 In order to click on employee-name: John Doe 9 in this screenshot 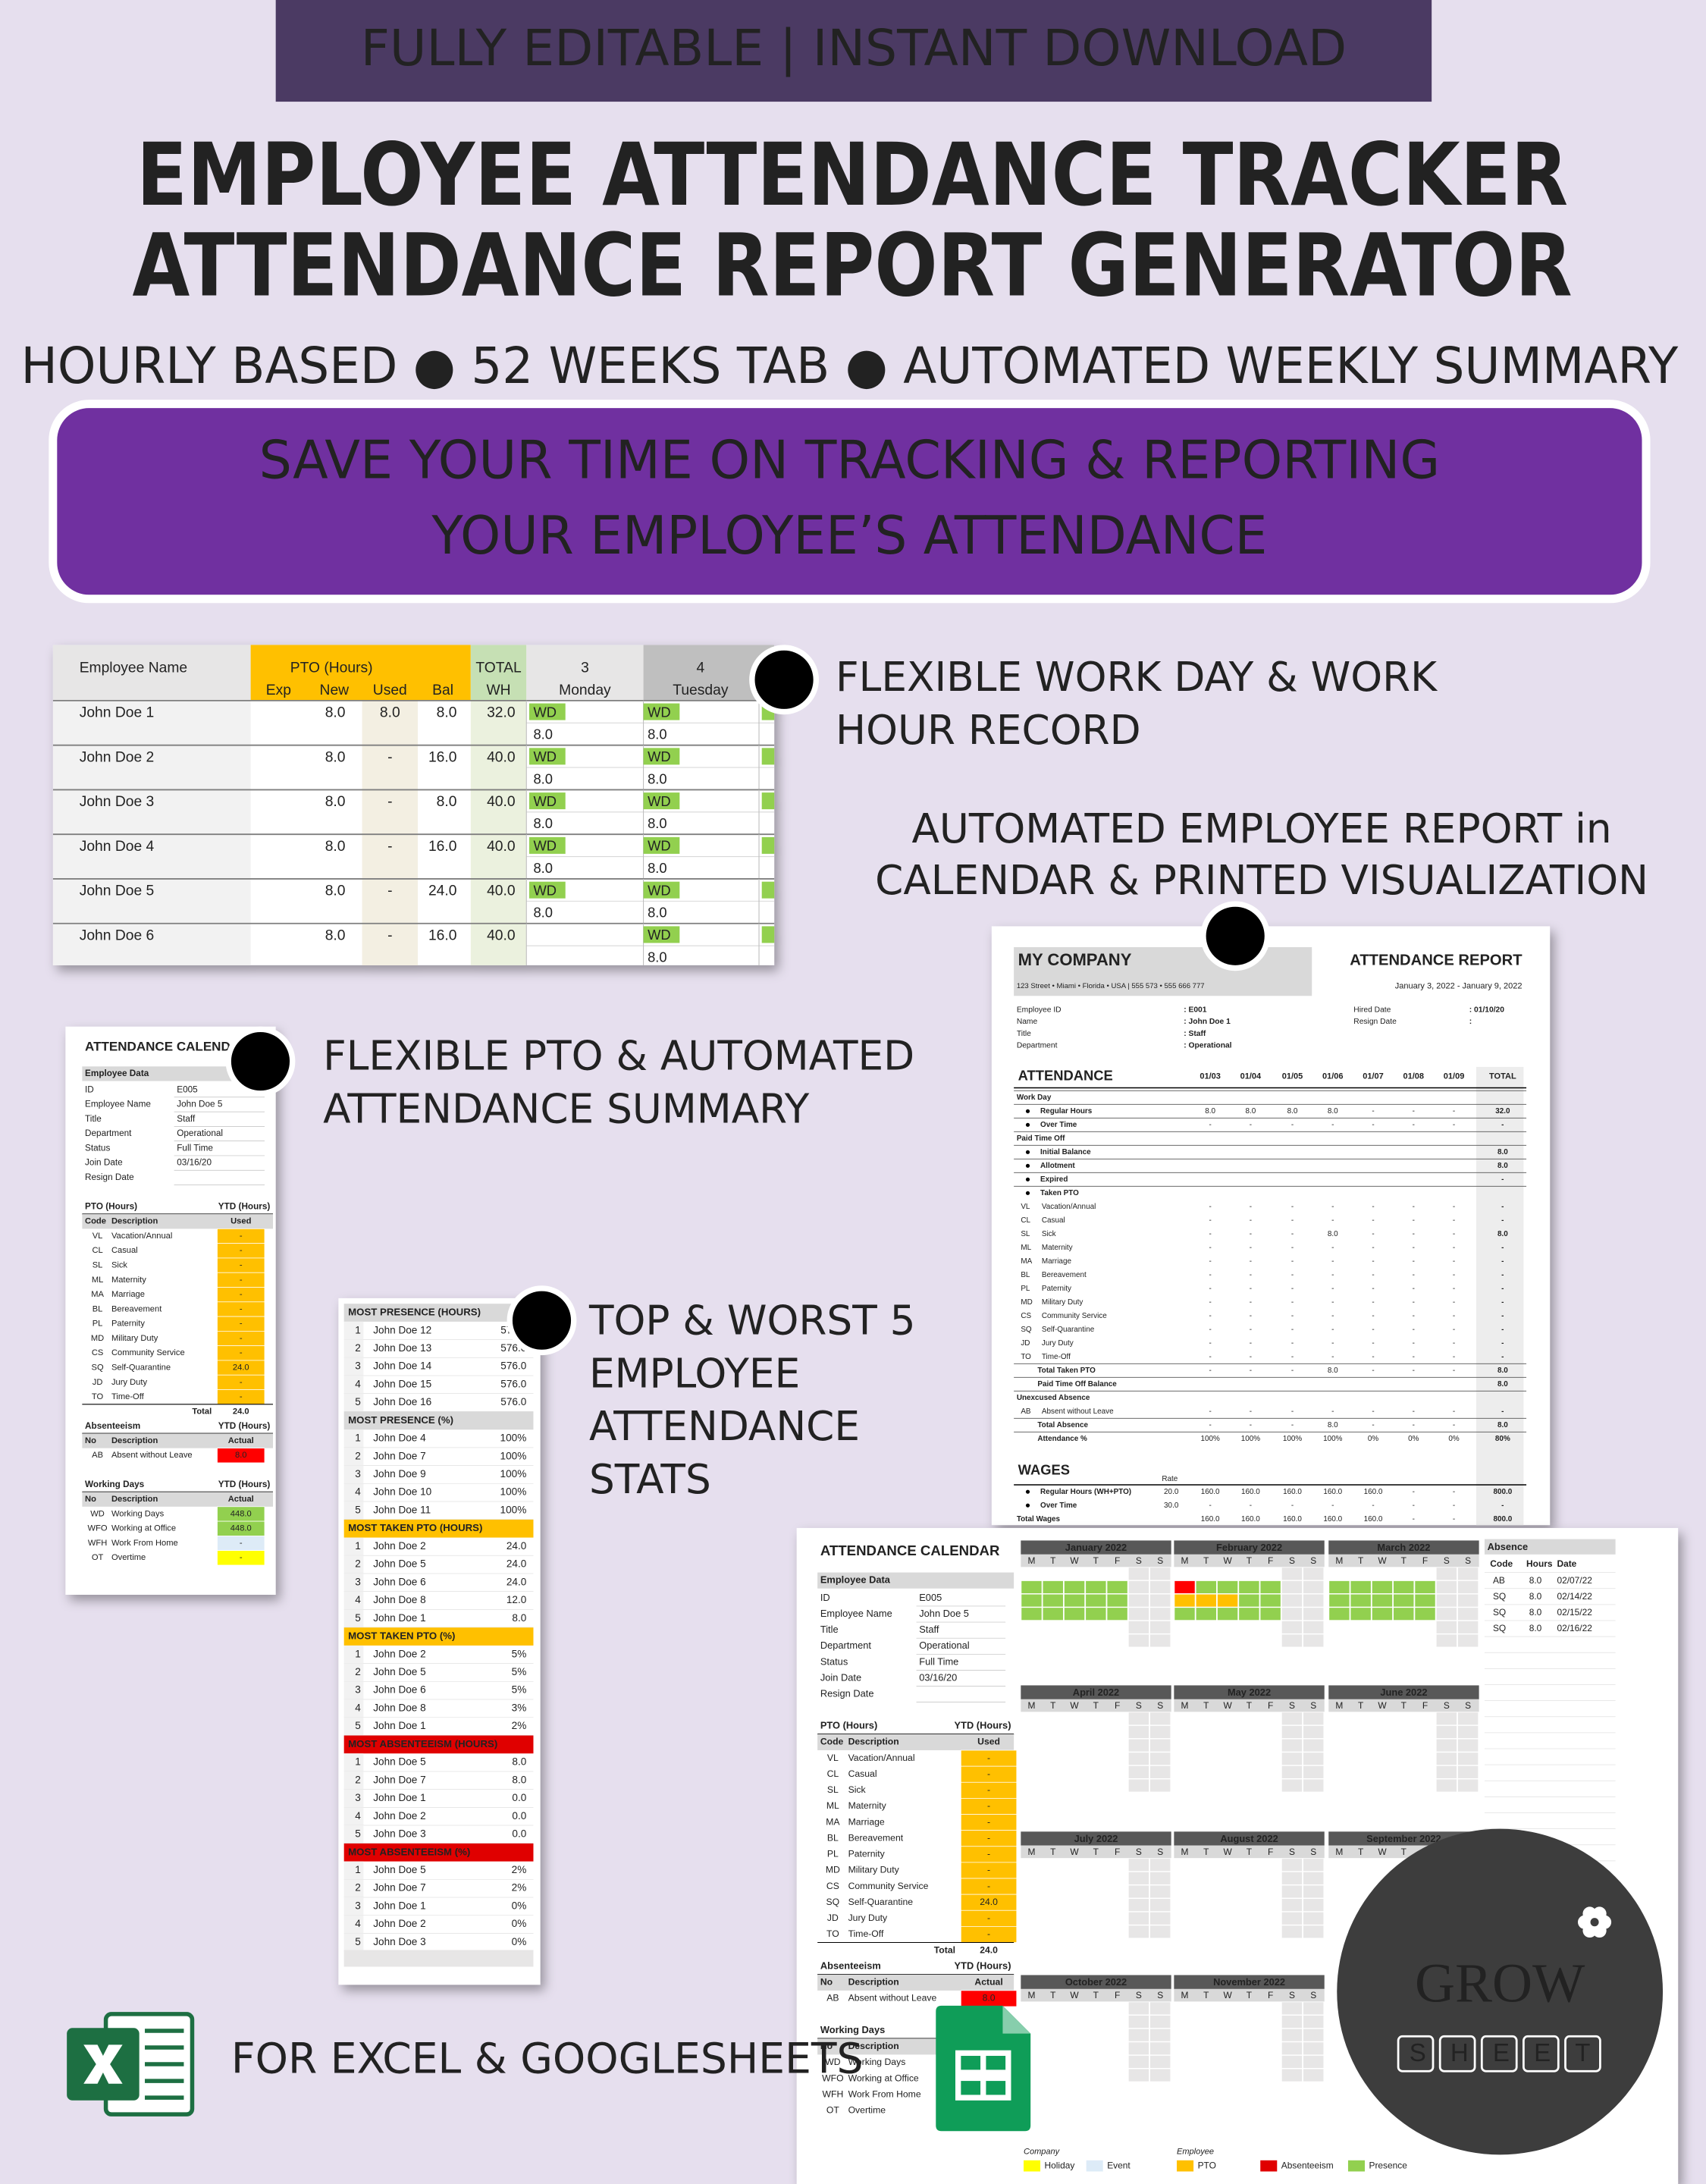, I will do `click(399, 1474)`.